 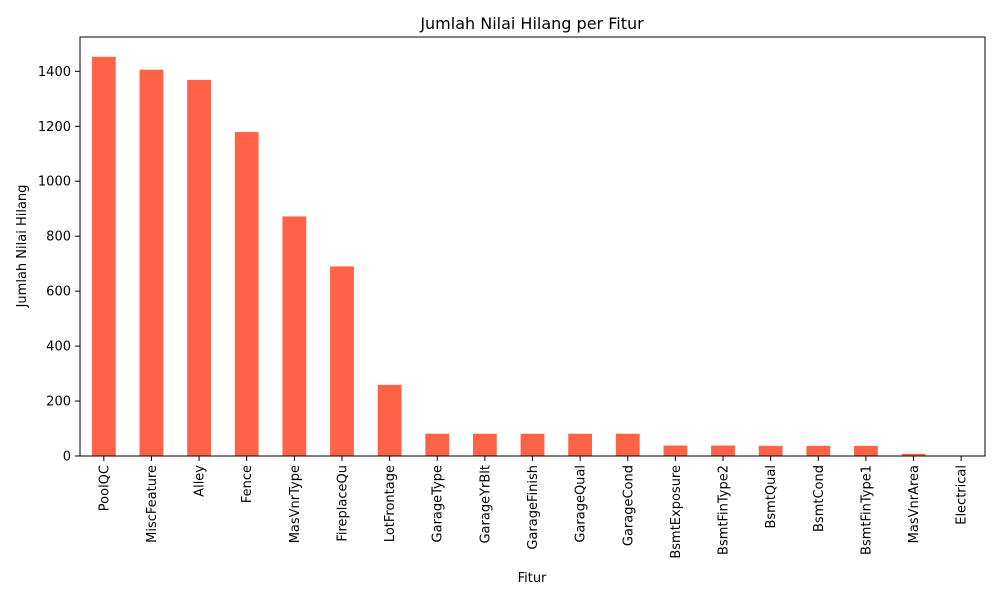 I want to click on x-tick-label: MasVnrType, so click(x=295, y=504).